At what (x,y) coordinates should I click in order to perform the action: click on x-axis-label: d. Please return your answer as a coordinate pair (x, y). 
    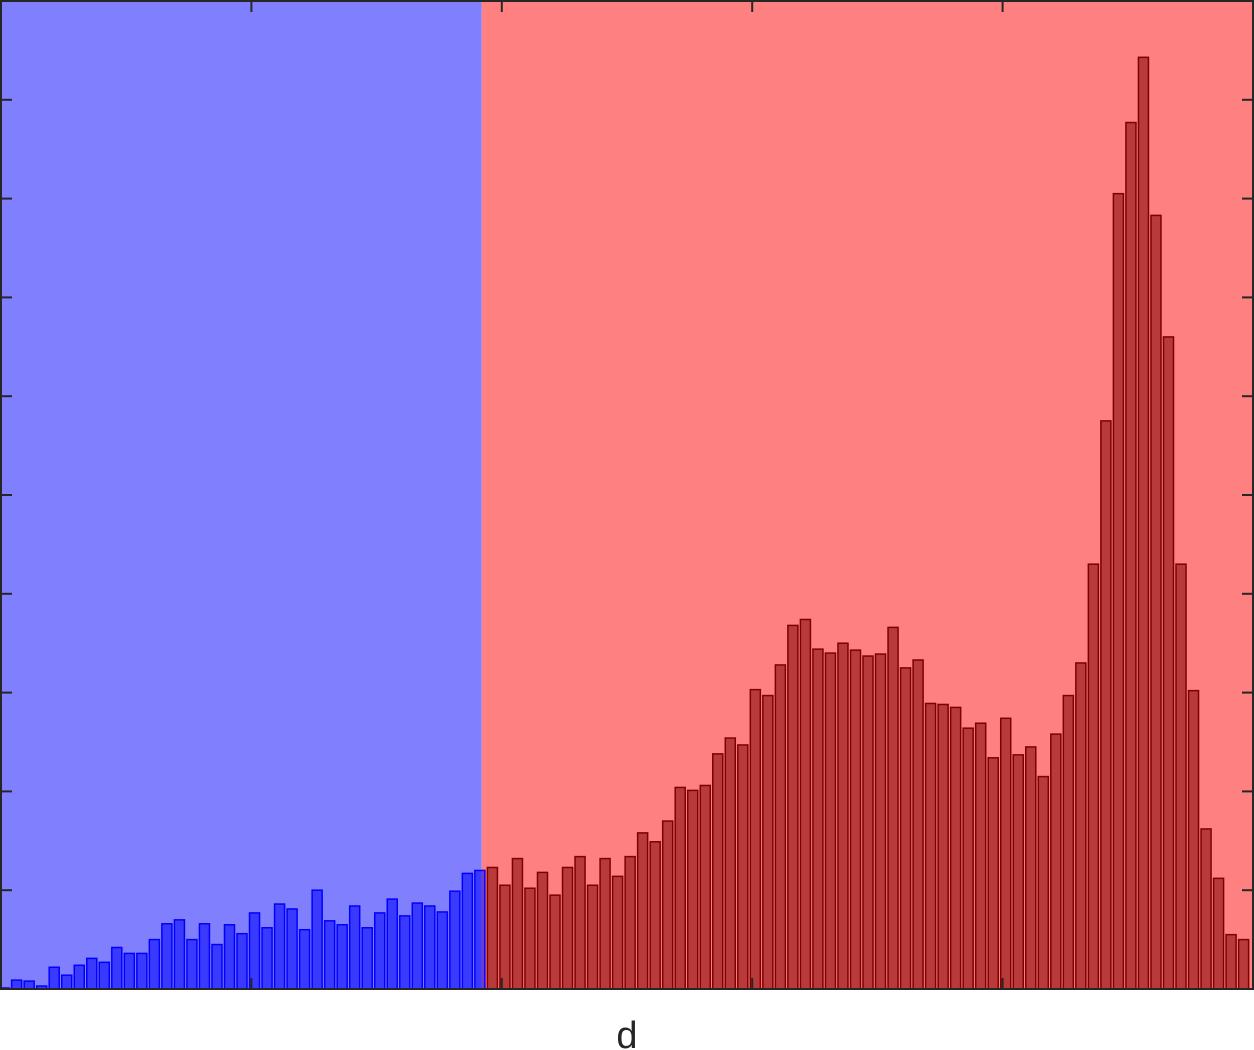
    Looking at the image, I should click on (626, 1032).